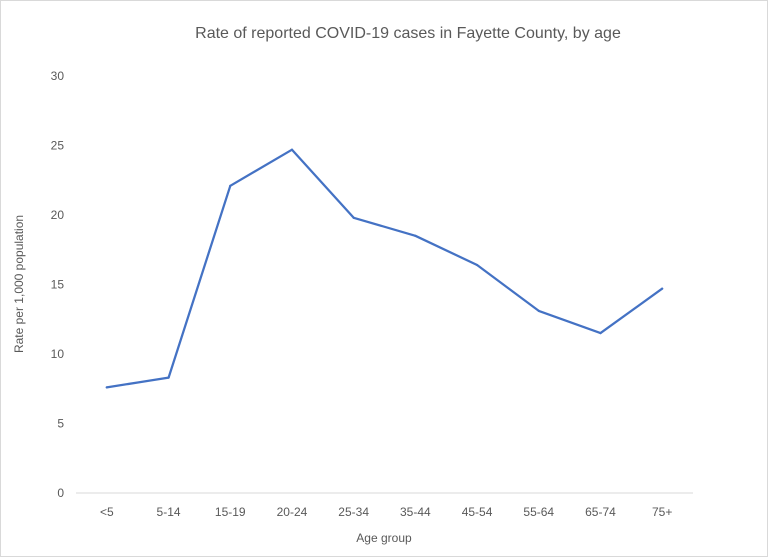 Image resolution: width=768 pixels, height=557 pixels. What do you see at coordinates (415, 512) in the screenshot?
I see `x-tick-label: 35-44` at bounding box center [415, 512].